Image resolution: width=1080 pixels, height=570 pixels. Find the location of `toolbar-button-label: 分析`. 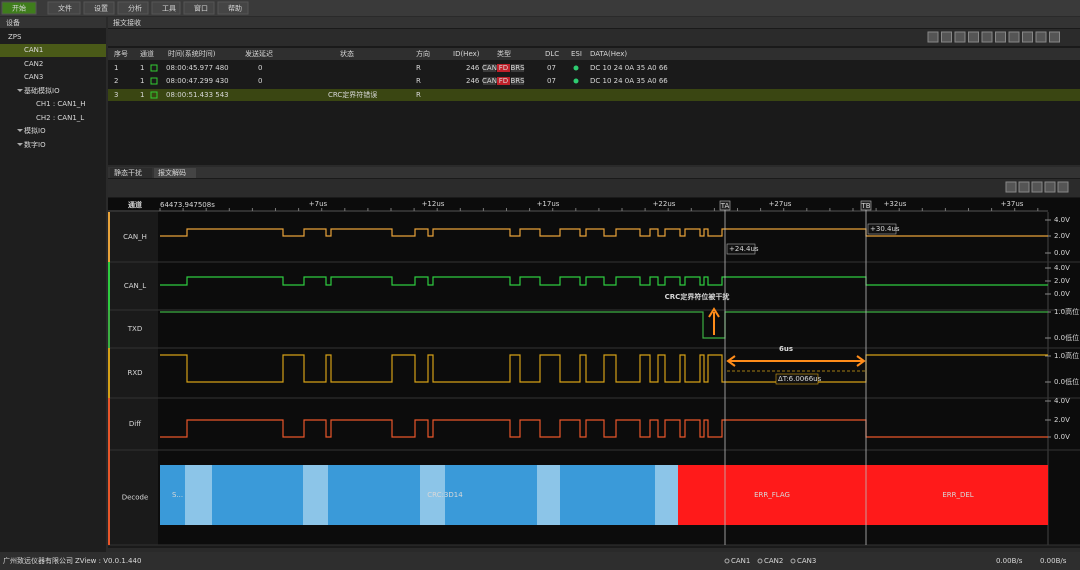

toolbar-button-label: 分析 is located at coordinates (135, 8).